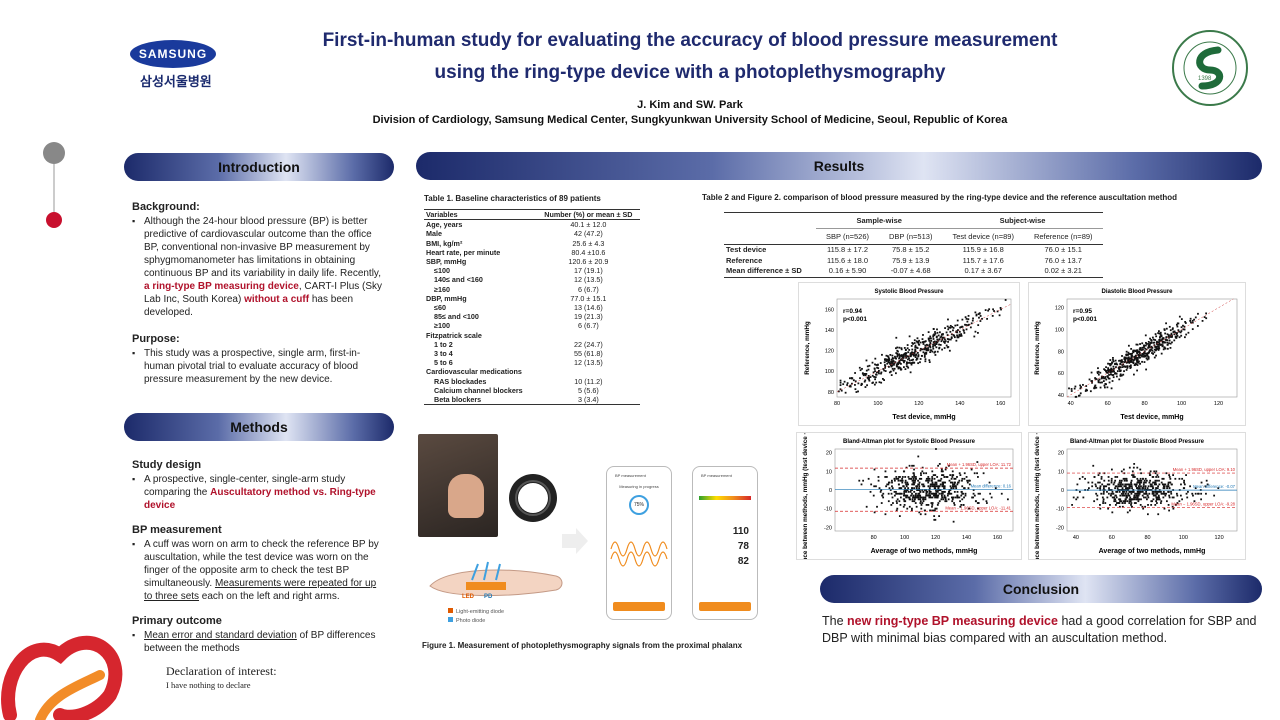  Describe the element at coordinates (639, 606) in the screenshot. I see `phone1-action-button` at that location.